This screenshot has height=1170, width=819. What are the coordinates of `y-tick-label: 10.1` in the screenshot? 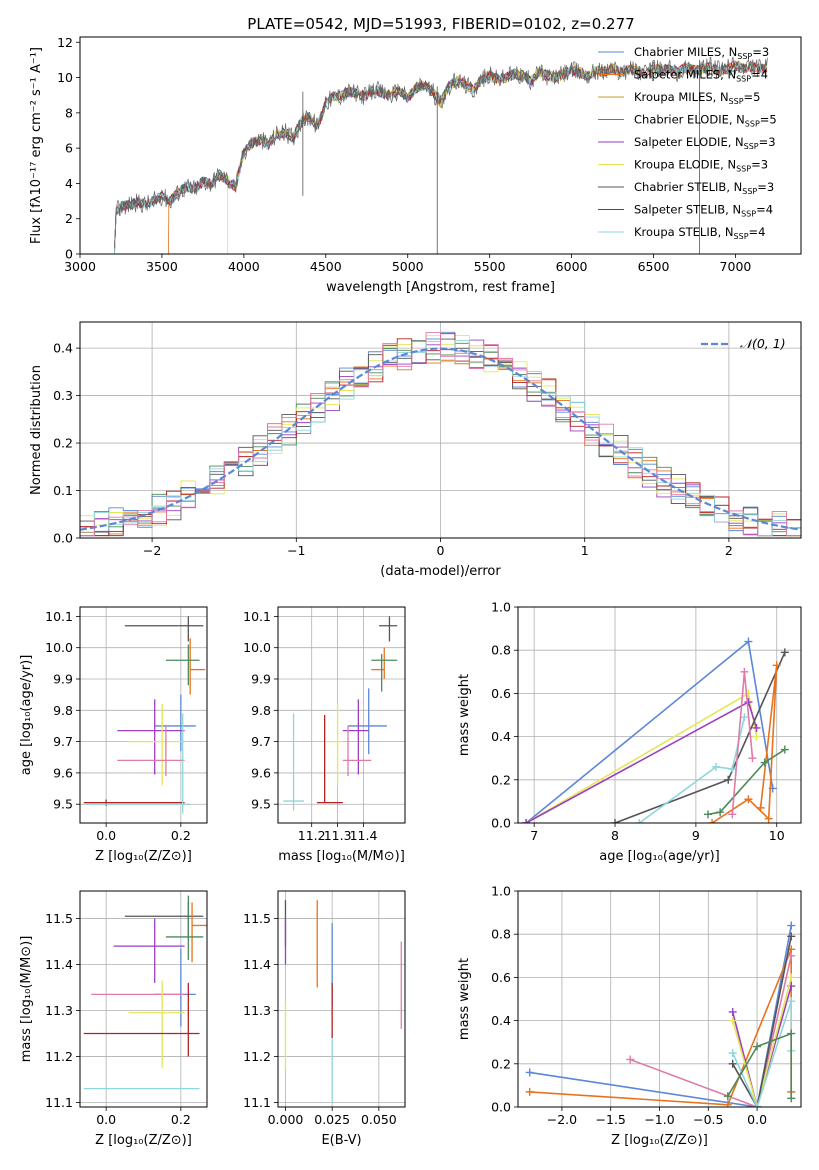 It's located at (59, 616).